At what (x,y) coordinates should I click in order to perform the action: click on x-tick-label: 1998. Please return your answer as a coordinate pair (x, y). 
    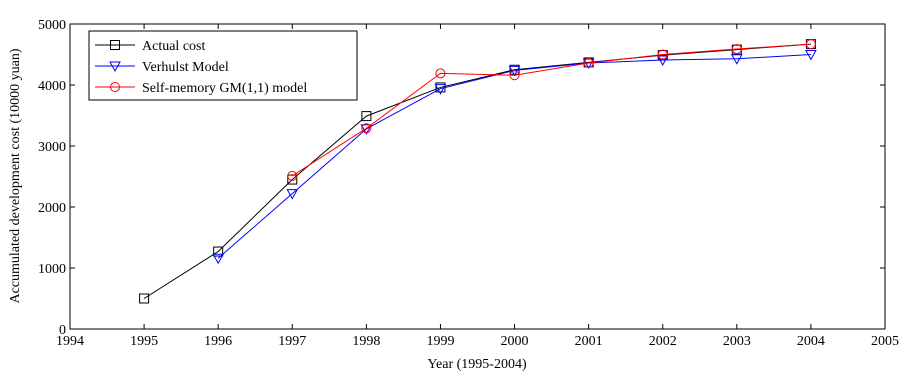
    Looking at the image, I should click on (366, 341).